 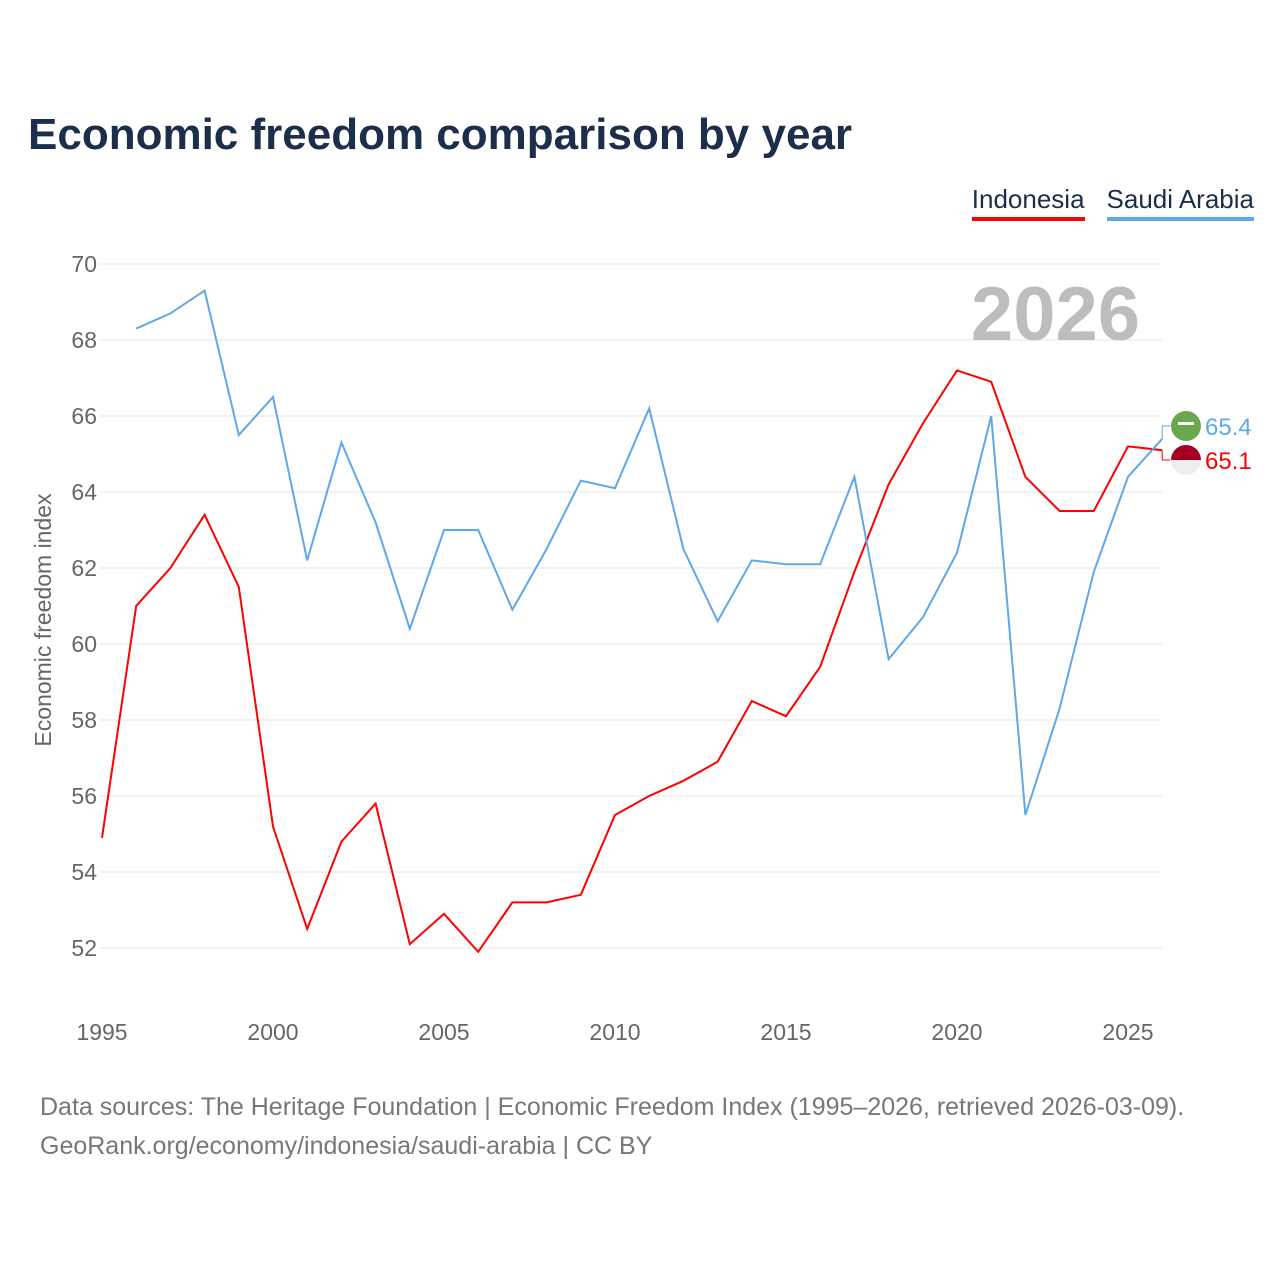 What do you see at coordinates (84, 796) in the screenshot?
I see `y-tick-label: 56` at bounding box center [84, 796].